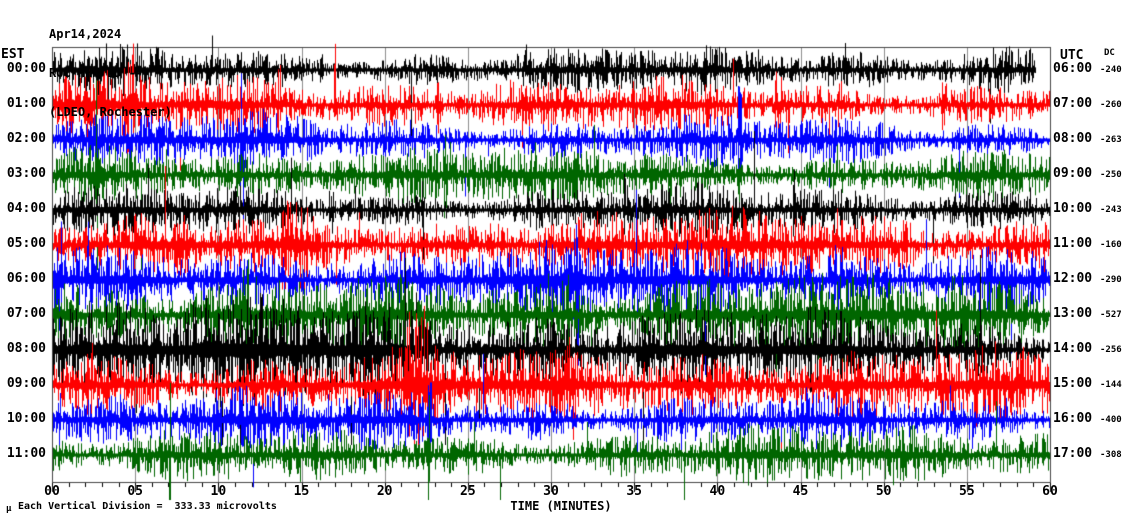  I want to click on utc-hour-label: 08:00, so click(1073, 138).